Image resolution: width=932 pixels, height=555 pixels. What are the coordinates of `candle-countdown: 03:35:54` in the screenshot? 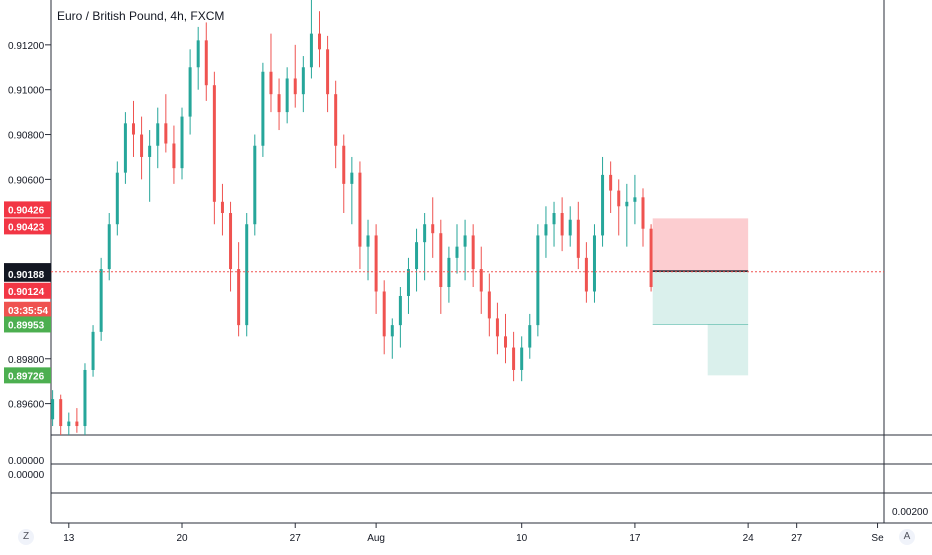 It's located at (28, 311).